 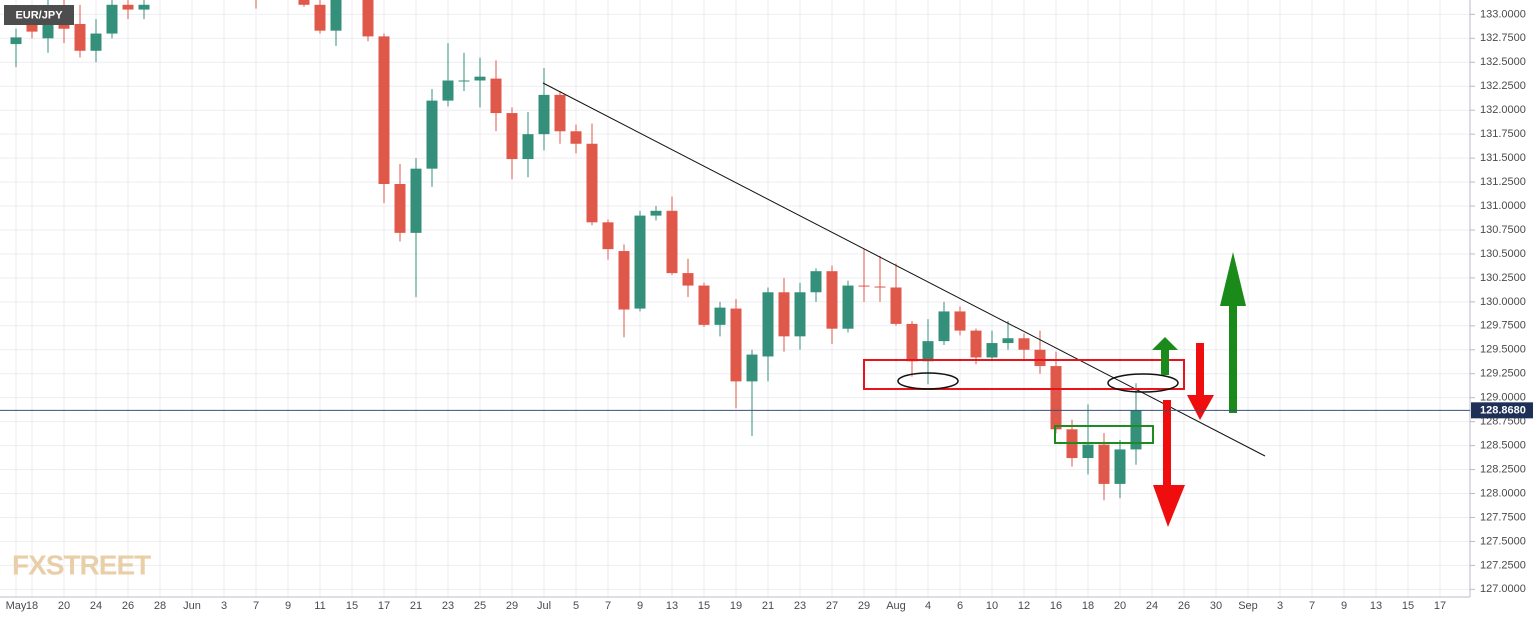 What do you see at coordinates (128, 606) in the screenshot?
I see `x-tick-label: 26` at bounding box center [128, 606].